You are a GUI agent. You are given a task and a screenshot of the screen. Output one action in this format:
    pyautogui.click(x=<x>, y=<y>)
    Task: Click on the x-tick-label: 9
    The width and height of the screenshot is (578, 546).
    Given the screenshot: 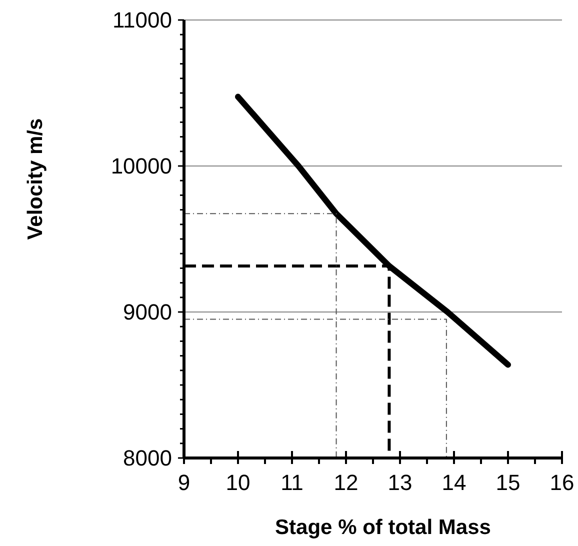 What is the action you would take?
    pyautogui.click(x=184, y=482)
    